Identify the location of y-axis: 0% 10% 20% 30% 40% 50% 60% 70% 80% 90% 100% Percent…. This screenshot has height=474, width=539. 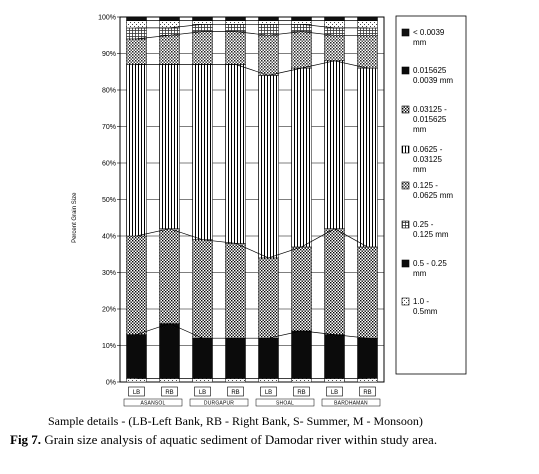
(96, 201).